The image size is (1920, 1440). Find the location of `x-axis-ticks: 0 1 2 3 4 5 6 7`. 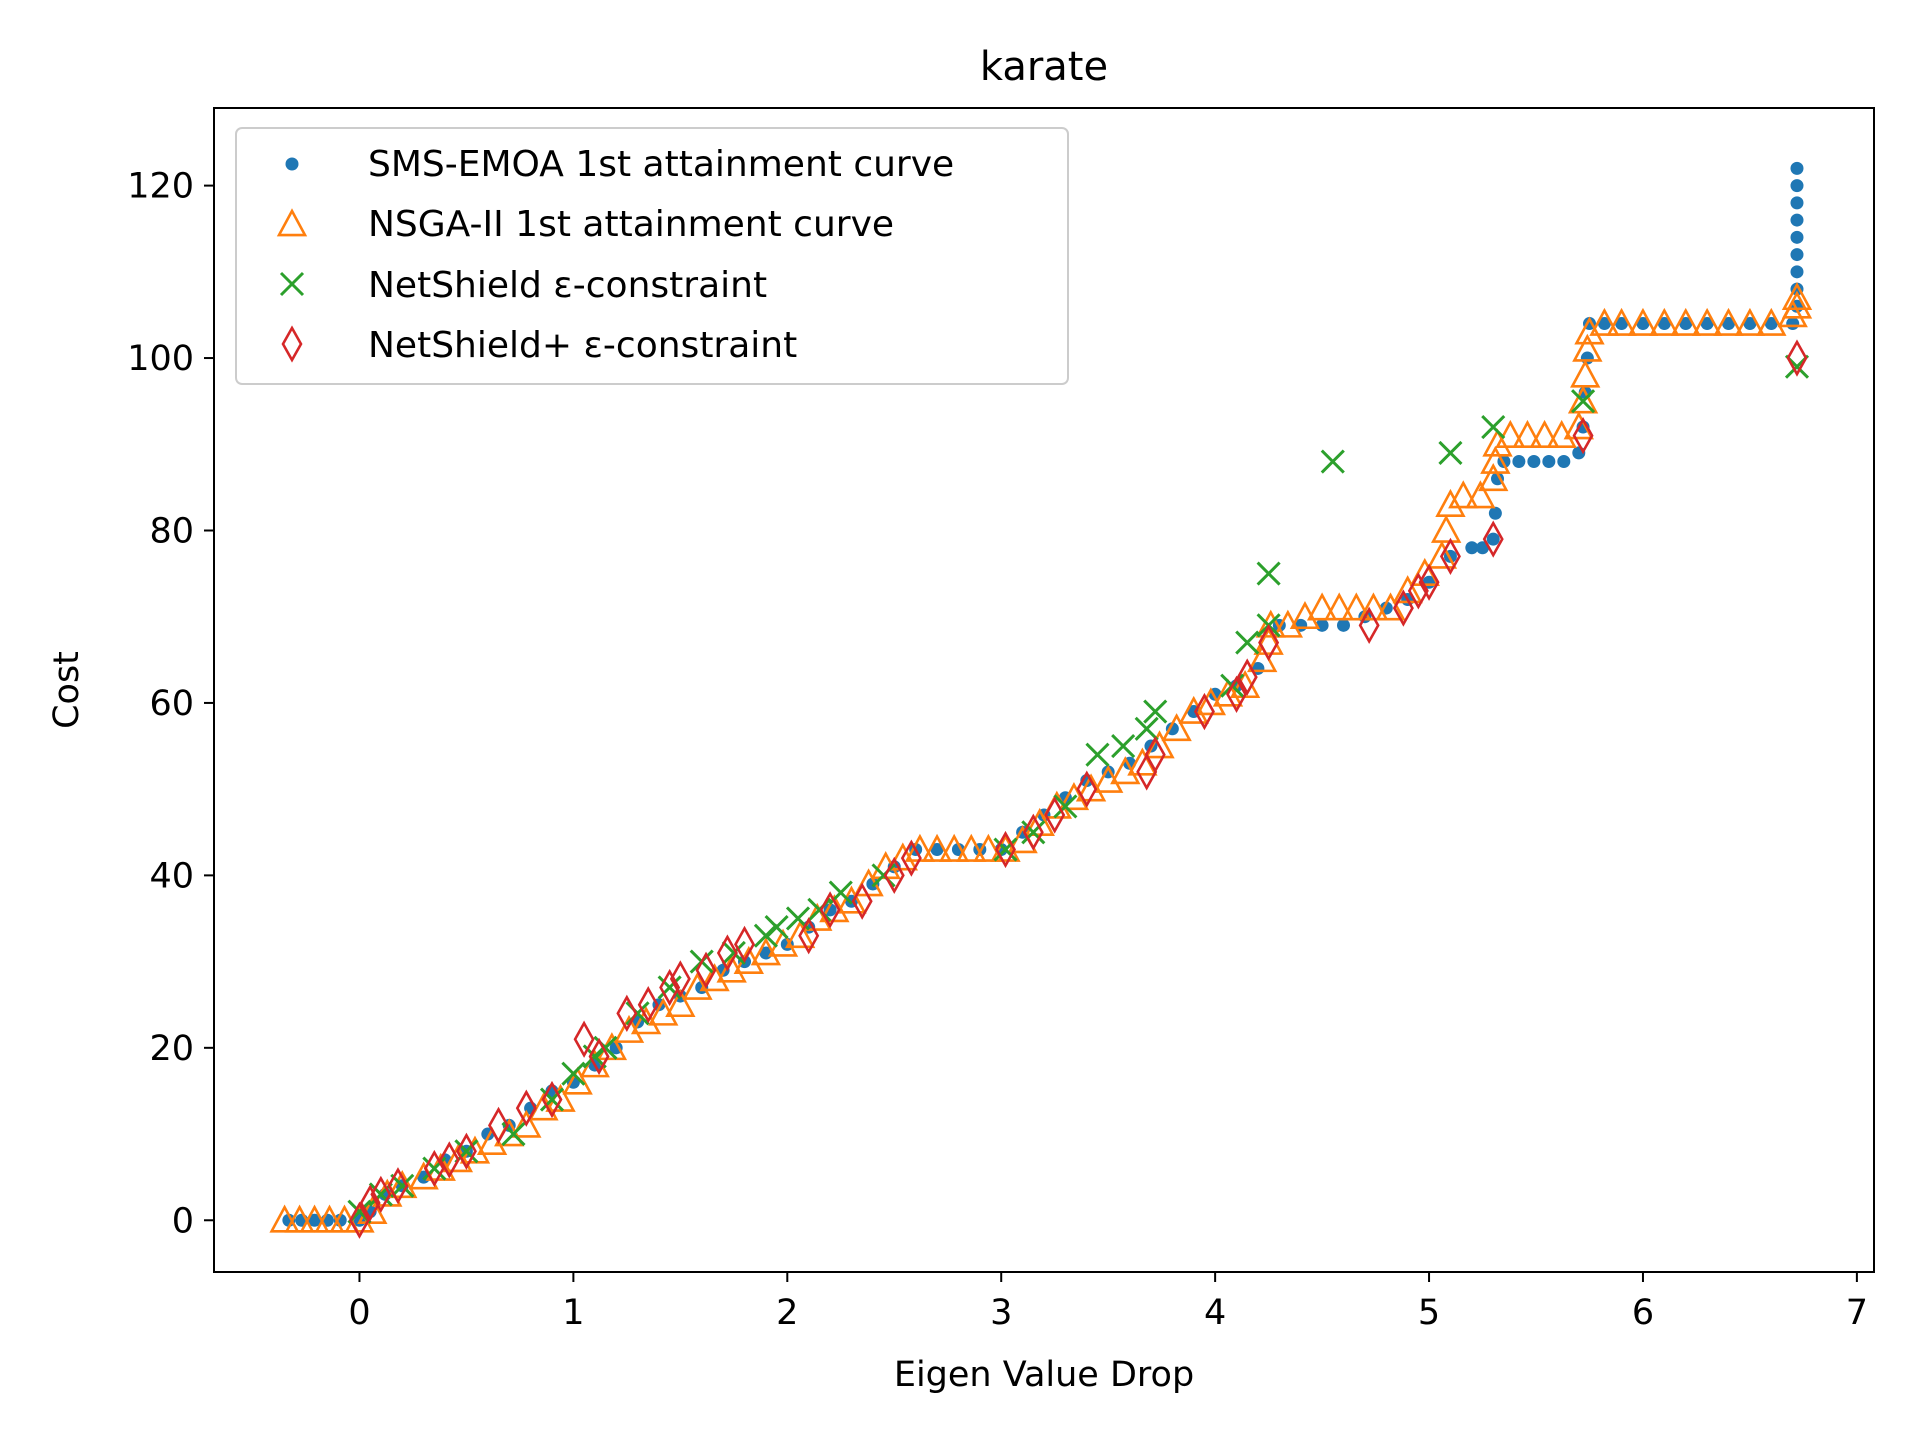

x-axis-ticks: 0 1 2 3 4 5 6 7 is located at coordinates (1108, 1302).